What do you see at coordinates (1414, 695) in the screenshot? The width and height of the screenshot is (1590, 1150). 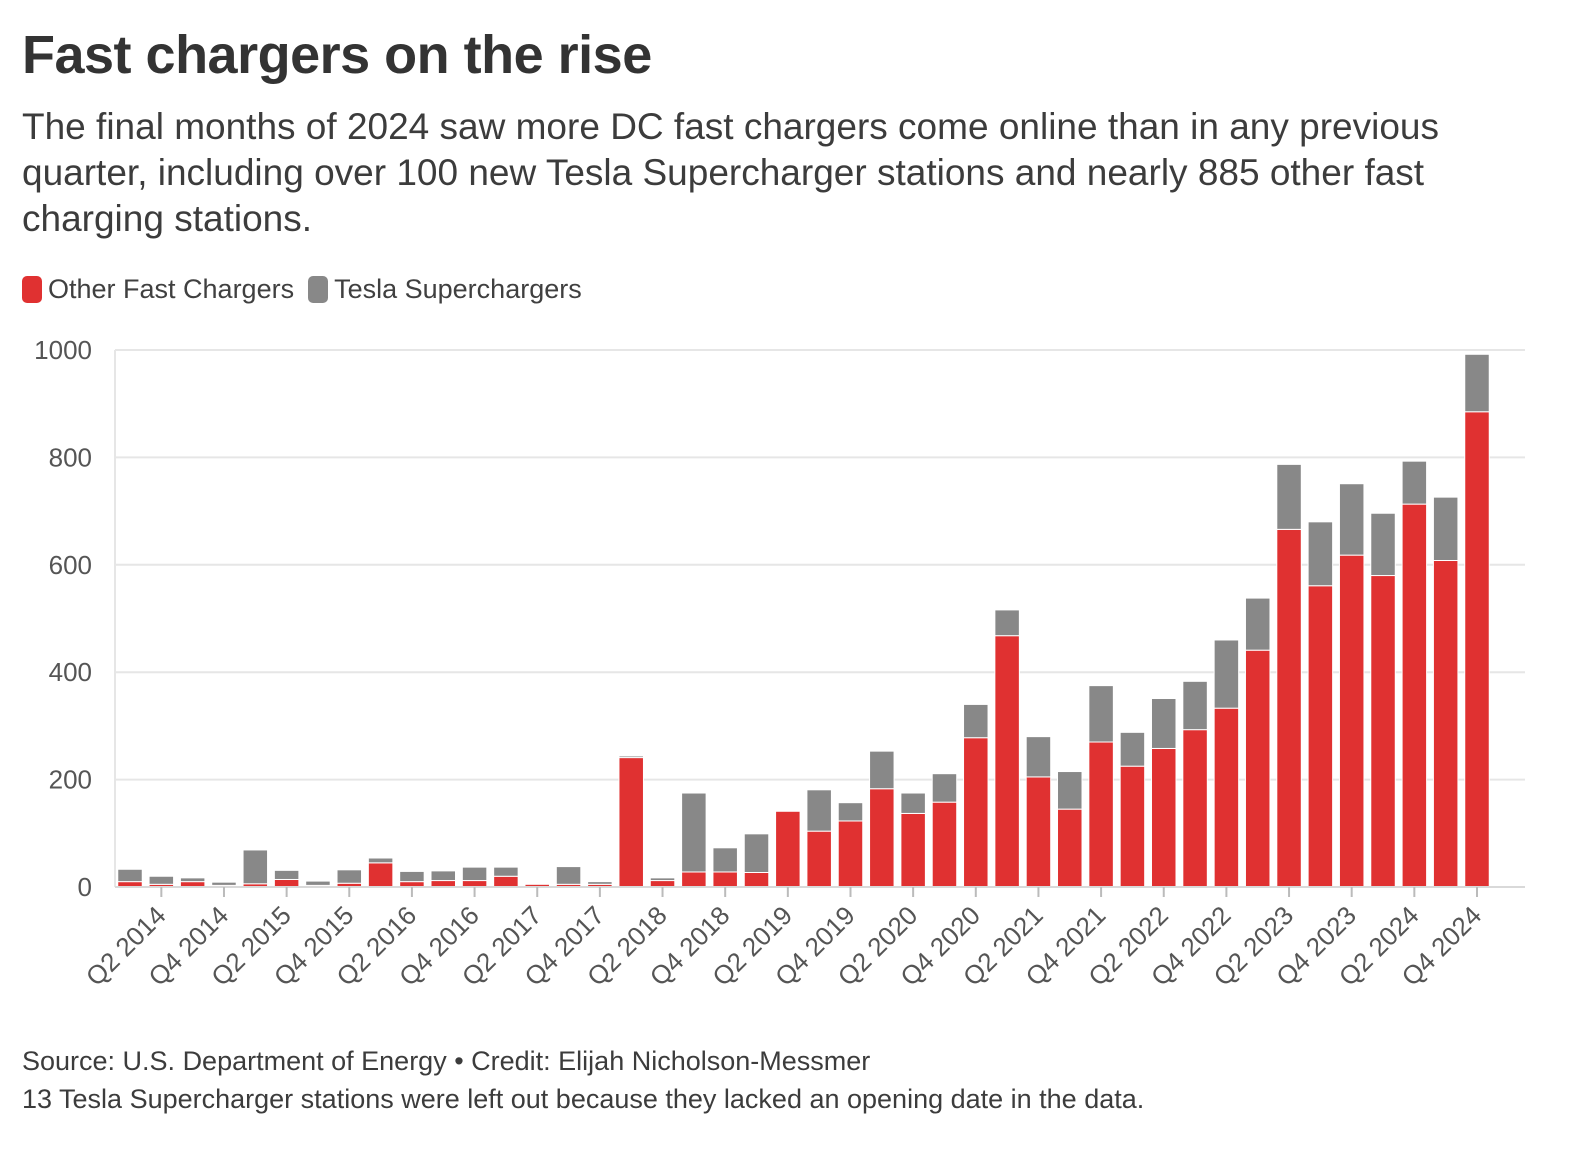 I see `bar-other-Q2-2024` at bounding box center [1414, 695].